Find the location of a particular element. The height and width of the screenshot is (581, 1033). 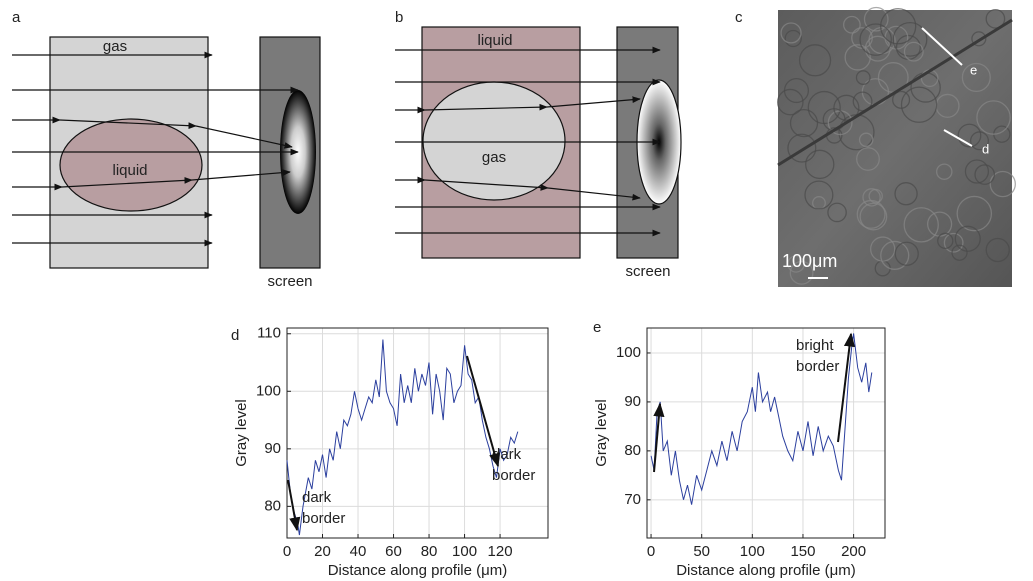

medium-label: liquid is located at coordinates (129, 170).